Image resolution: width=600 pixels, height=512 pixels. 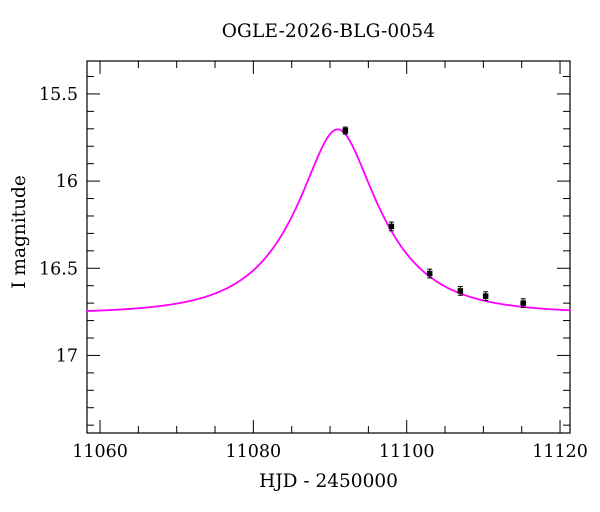 I want to click on x-axis-label: HJD - 2450000, so click(x=328, y=481).